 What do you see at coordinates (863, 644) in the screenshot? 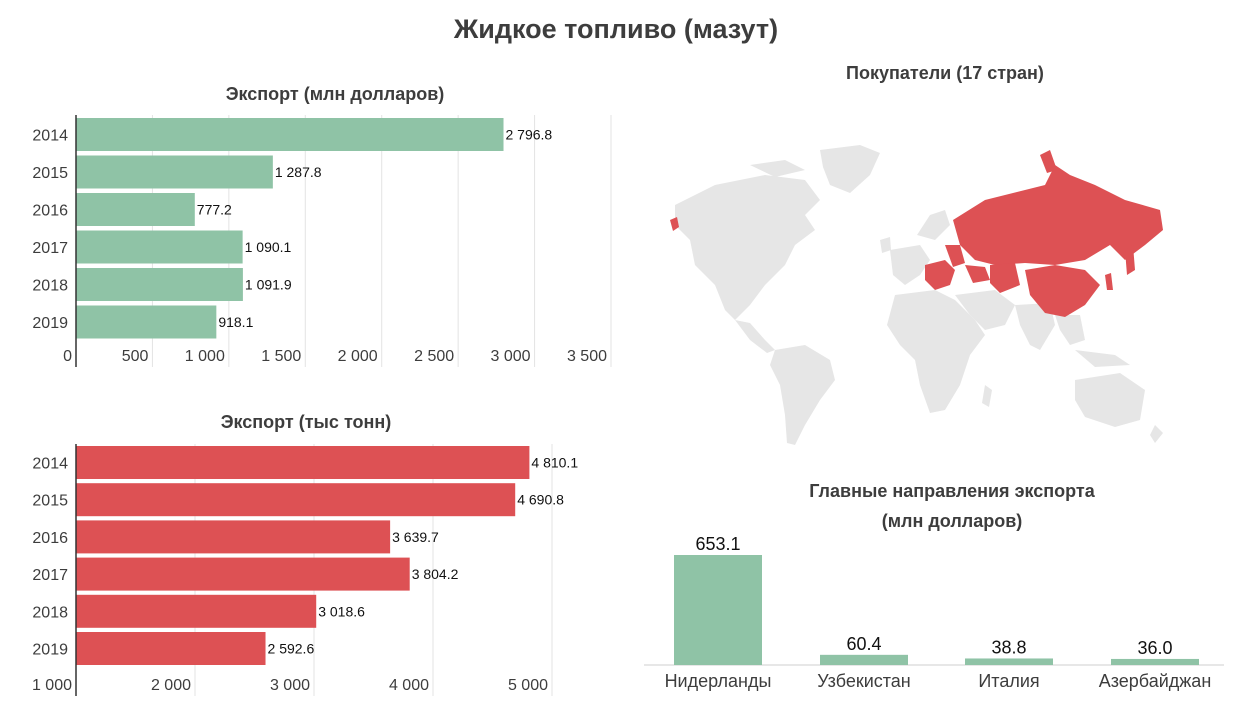
I see `value-label-Узбекистан: 60.4` at bounding box center [863, 644].